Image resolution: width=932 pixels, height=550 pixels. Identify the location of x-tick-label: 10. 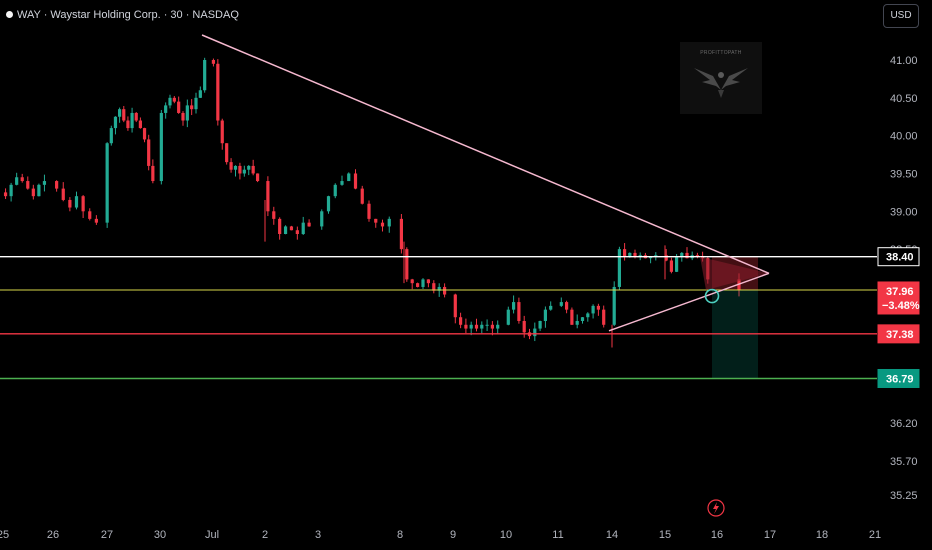
(506, 535).